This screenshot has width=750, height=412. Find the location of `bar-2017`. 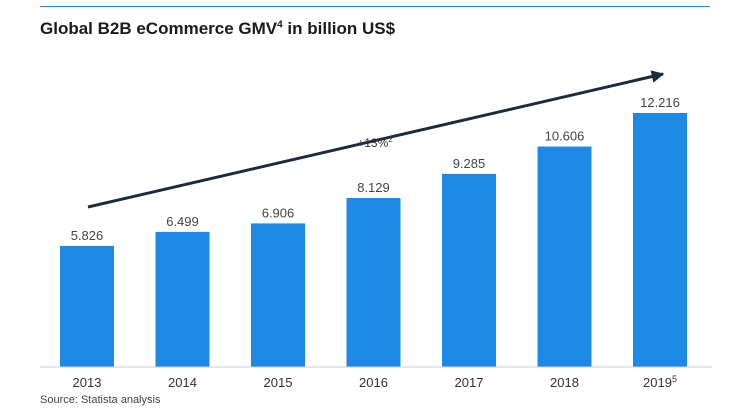

bar-2017 is located at coordinates (469, 270).